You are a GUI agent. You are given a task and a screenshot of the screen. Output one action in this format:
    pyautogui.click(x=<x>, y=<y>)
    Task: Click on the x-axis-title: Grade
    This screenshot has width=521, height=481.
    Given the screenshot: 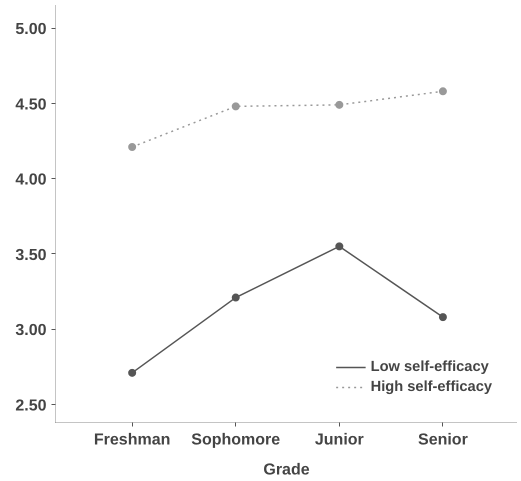 What is the action you would take?
    pyautogui.click(x=286, y=470)
    